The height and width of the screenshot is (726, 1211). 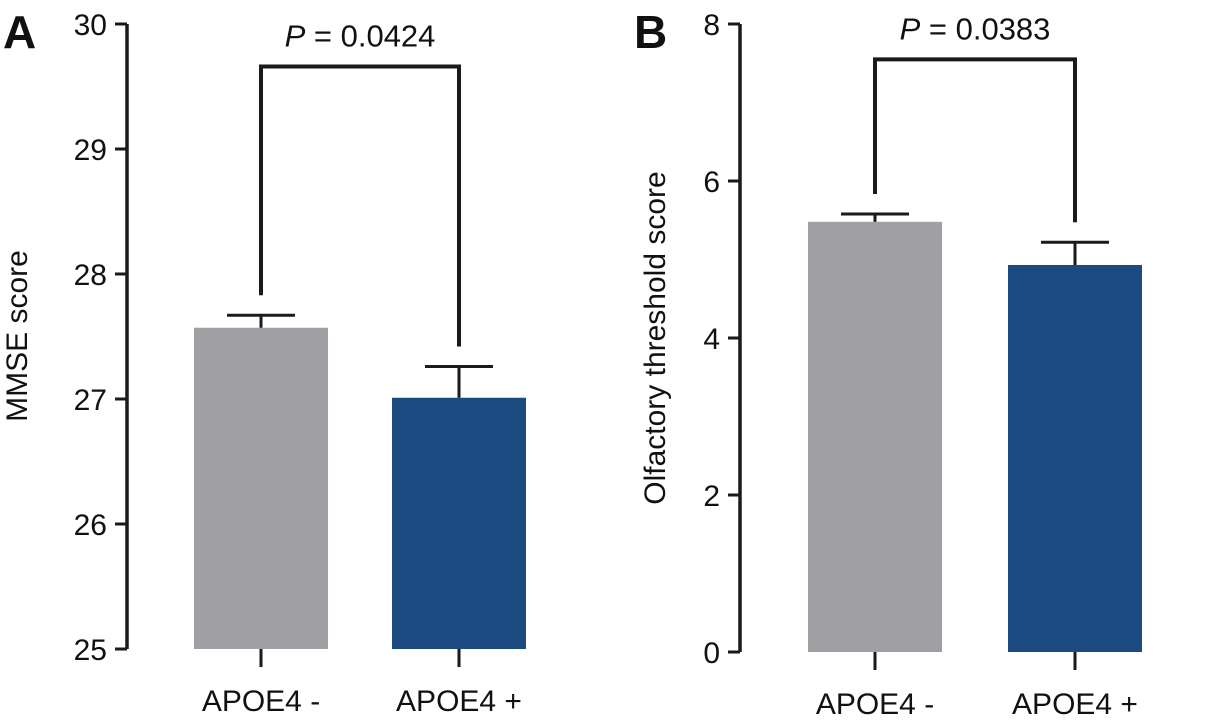 What do you see at coordinates (90, 525) in the screenshot?
I see `panel-a-y-tick-label: 26` at bounding box center [90, 525].